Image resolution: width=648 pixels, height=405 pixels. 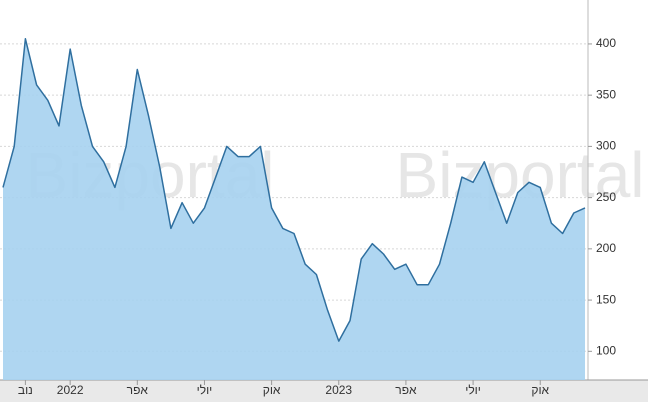 What do you see at coordinates (70, 390) in the screenshot?
I see `x-tick-label: 2022` at bounding box center [70, 390].